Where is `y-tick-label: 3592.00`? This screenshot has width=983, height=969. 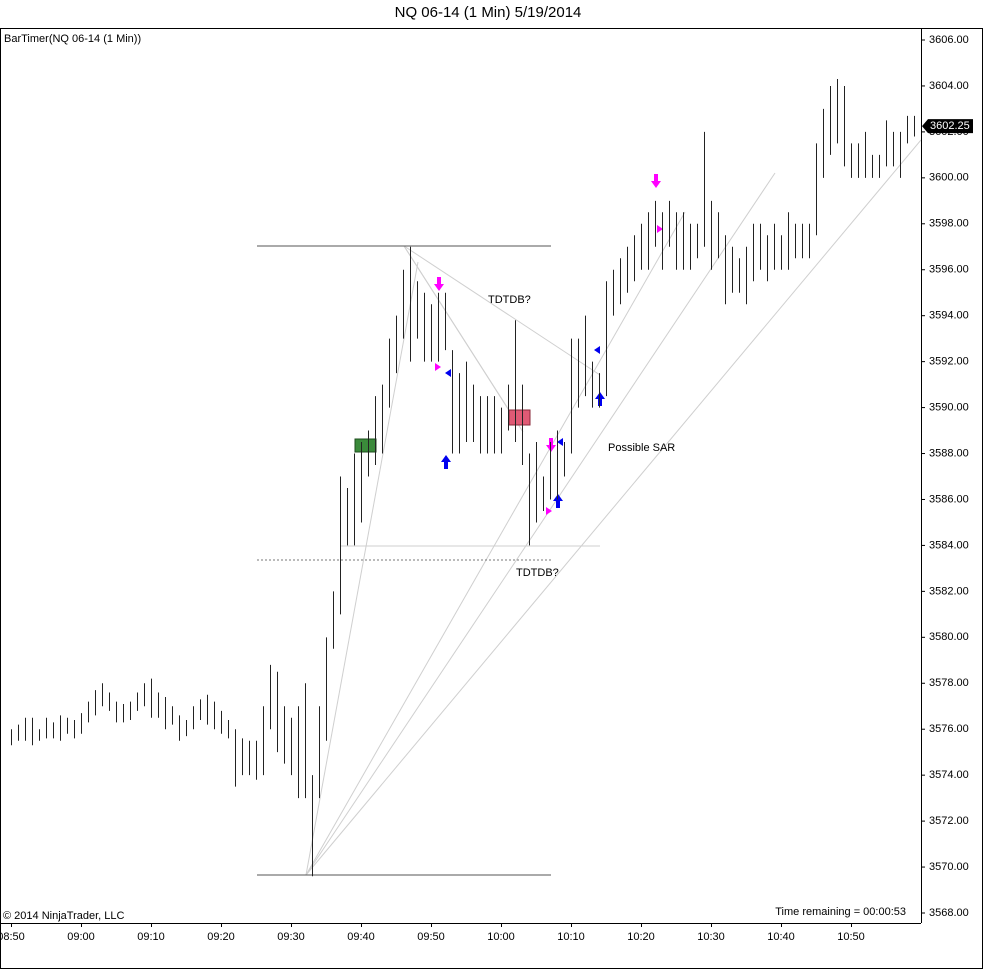 y-tick-label: 3592.00 is located at coordinates (949, 362).